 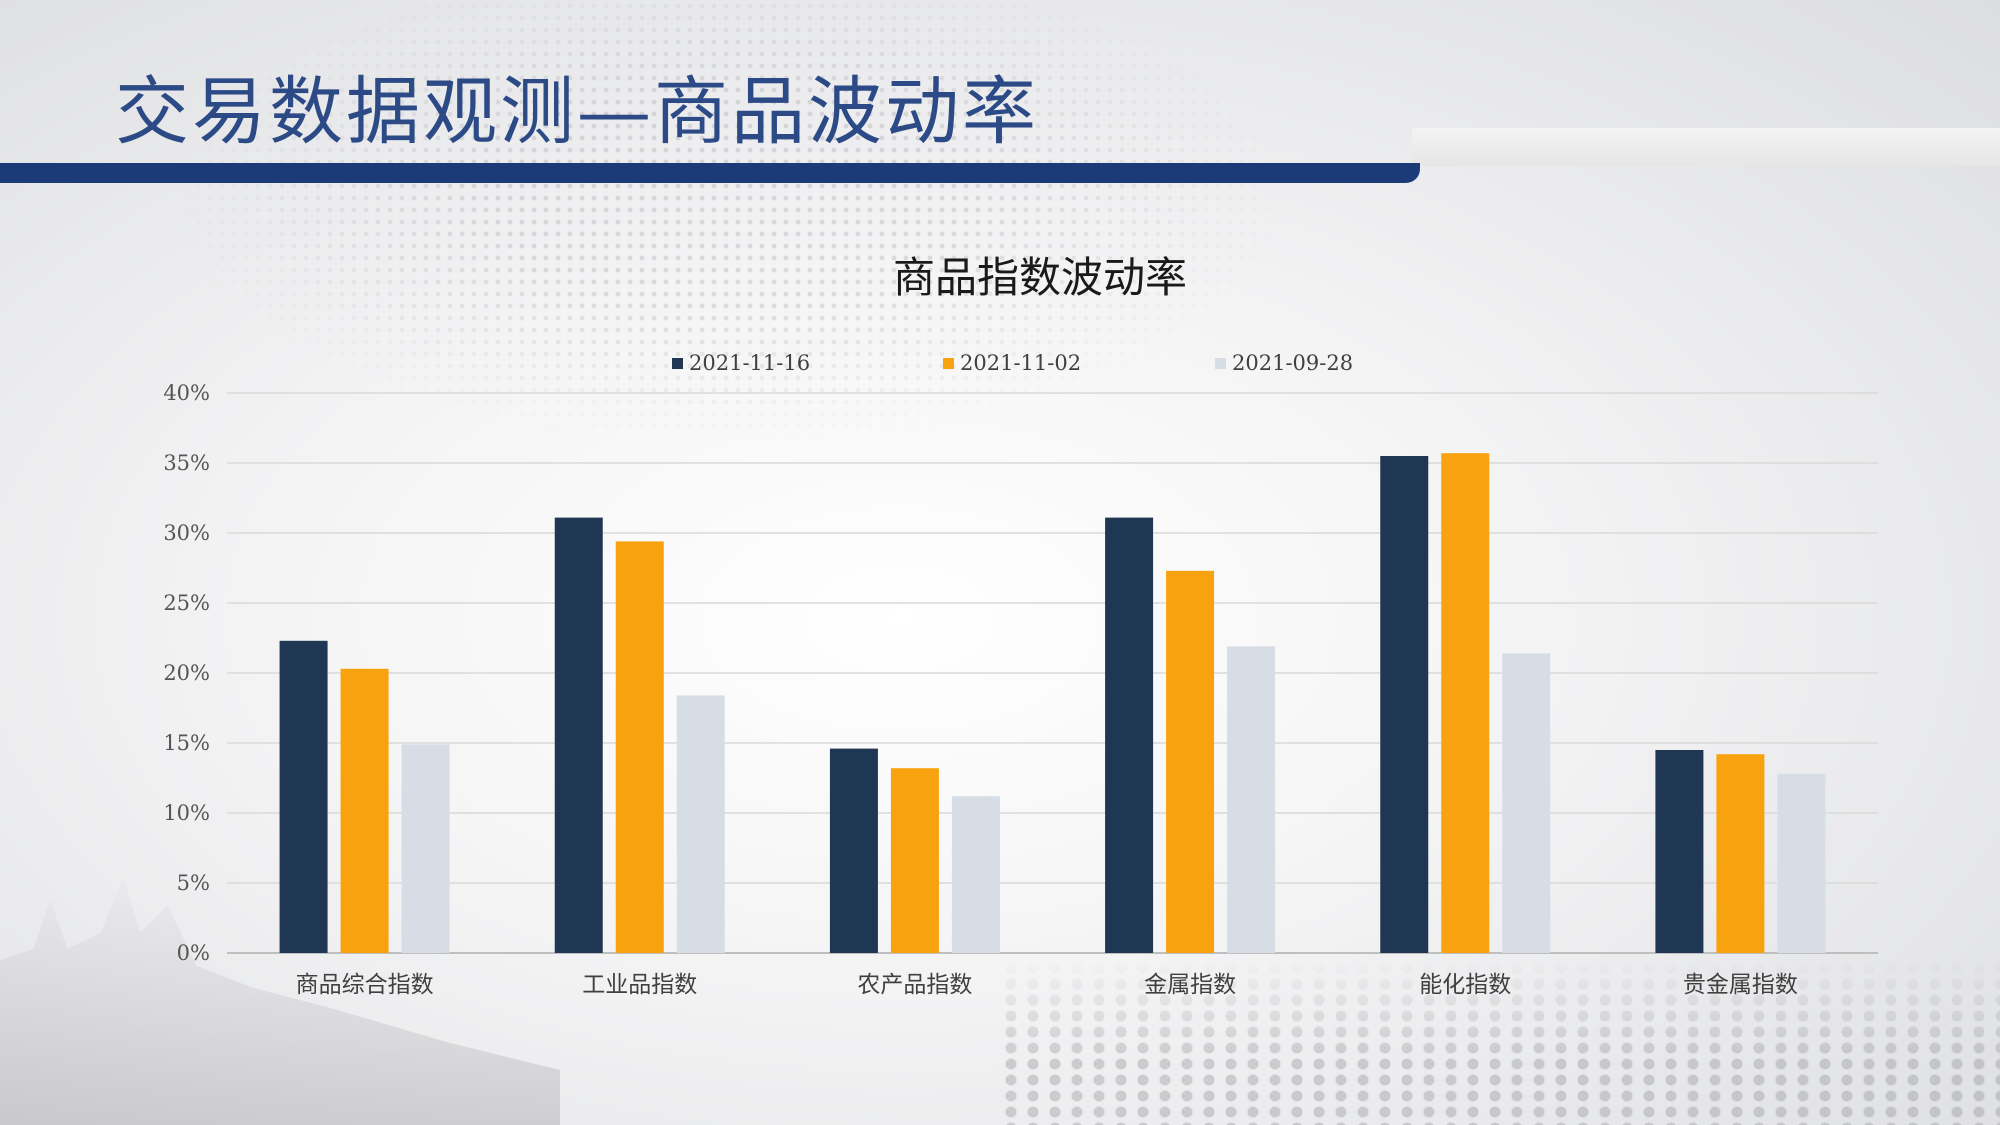 What do you see at coordinates (365, 985) in the screenshot?
I see `x-tick-label: 商品综合指数` at bounding box center [365, 985].